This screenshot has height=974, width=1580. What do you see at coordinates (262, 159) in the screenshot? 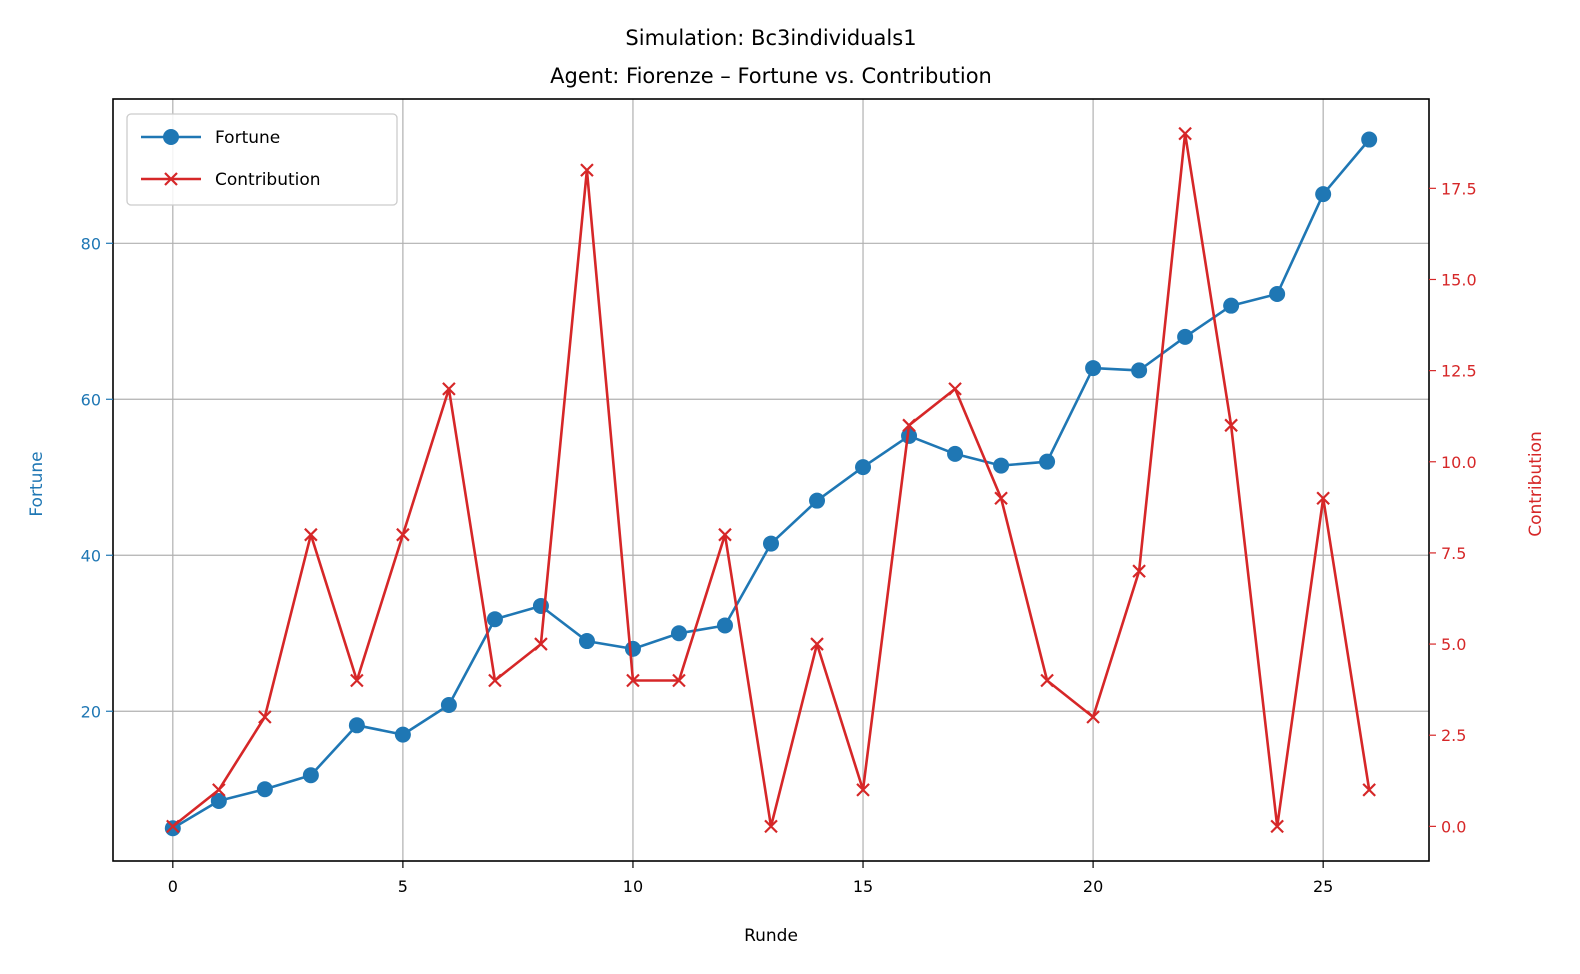
I see `legend: Fortune Contribution` at bounding box center [262, 159].